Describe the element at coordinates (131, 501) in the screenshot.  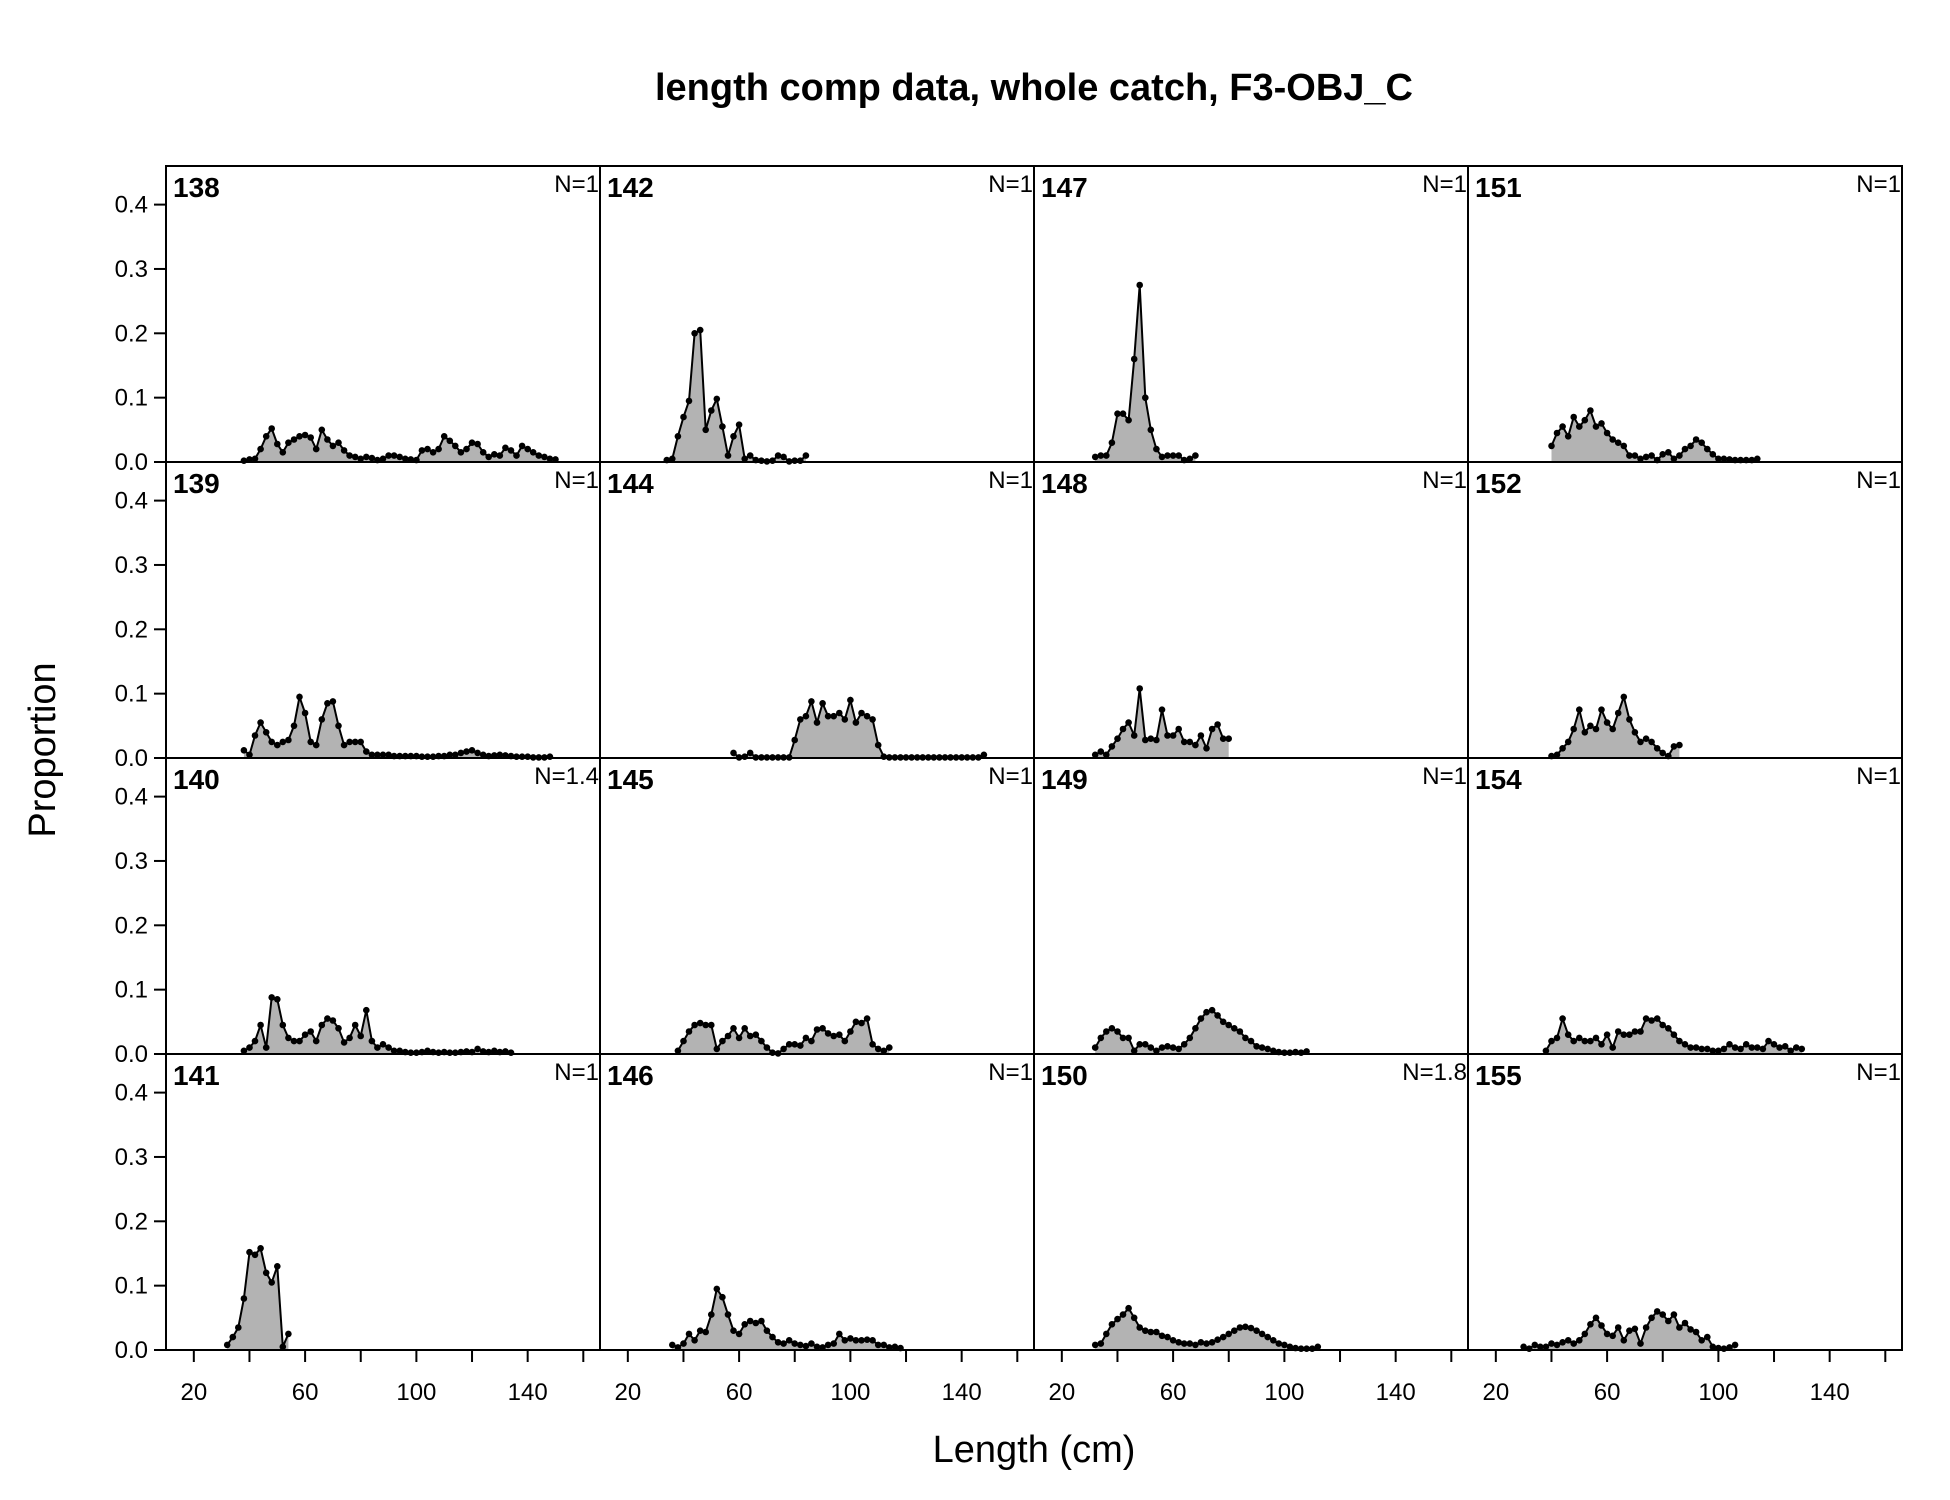
I see `y-tick-label: 0.4` at that location.